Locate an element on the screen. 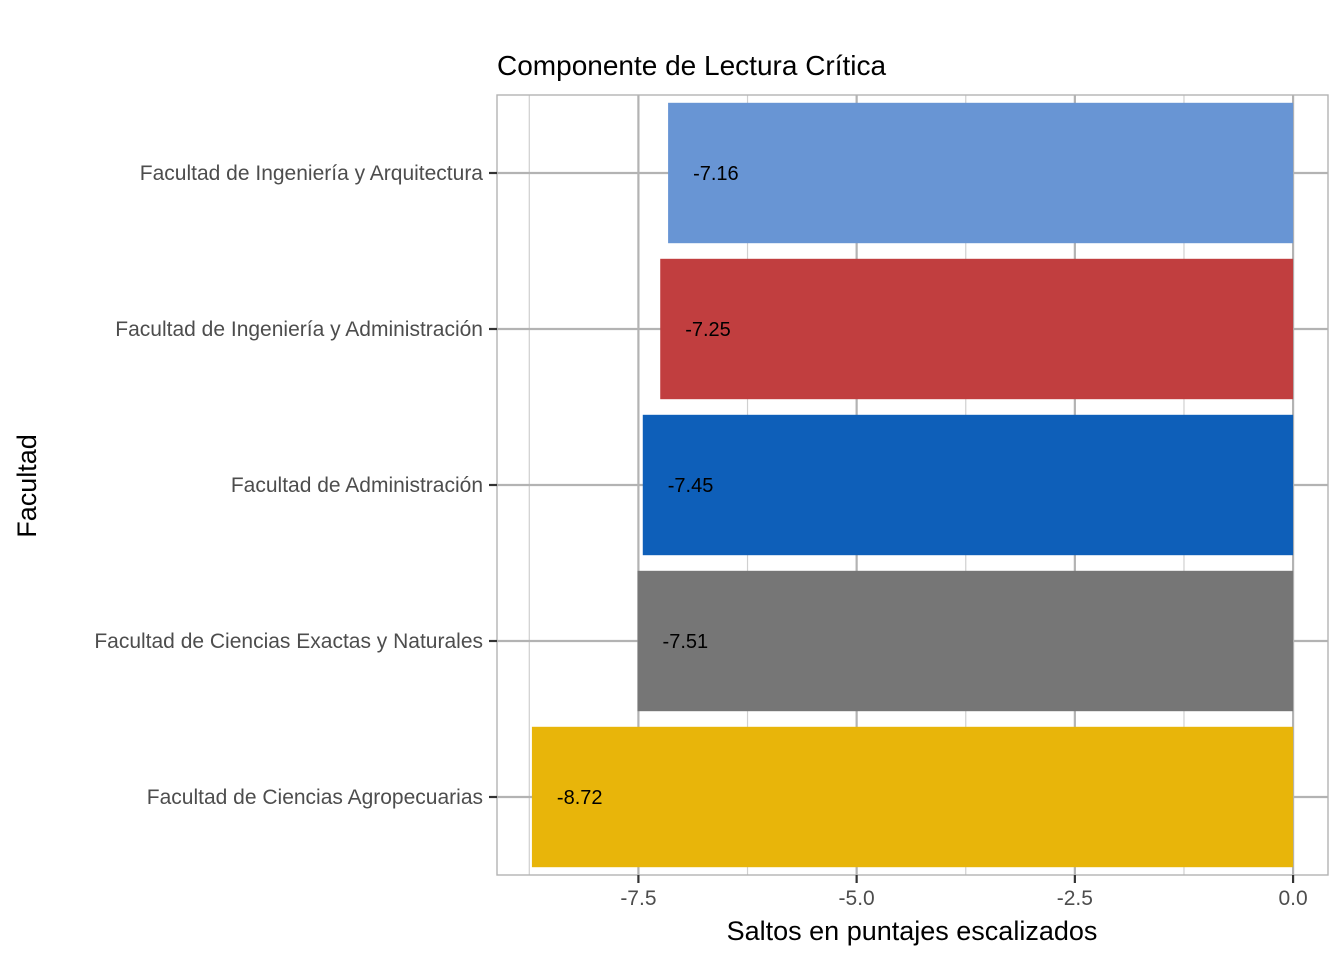 Image resolution: width=1344 pixels, height=960 pixels. y-tick-label: Facultad de Ciencias Agropecuarias is located at coordinates (315, 797).